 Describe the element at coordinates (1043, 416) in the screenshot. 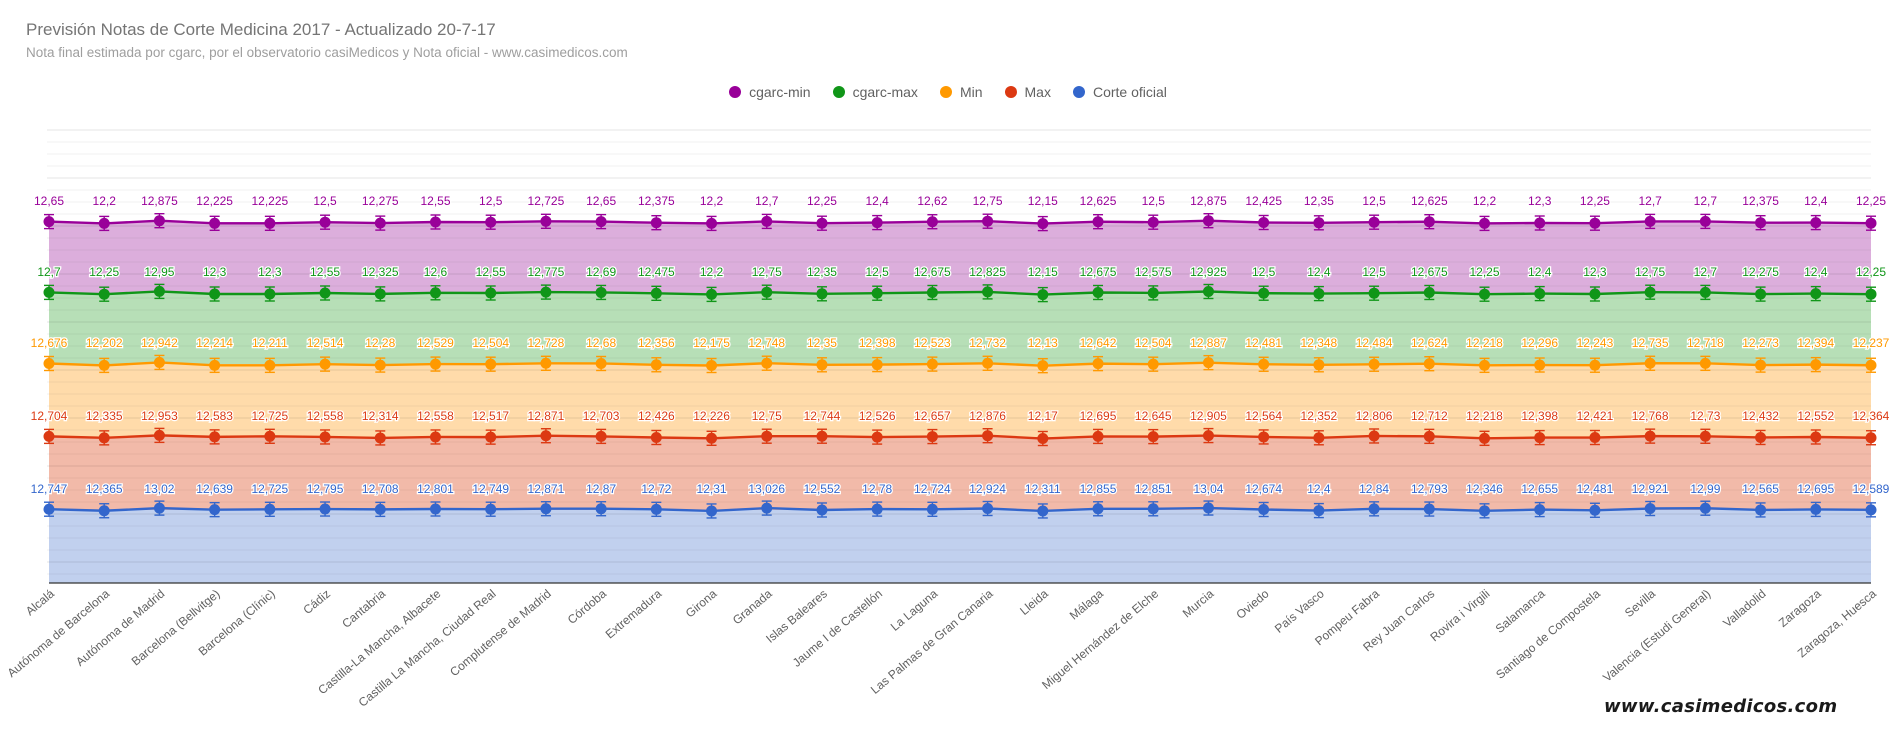

I see `data-label: 12,17` at that location.